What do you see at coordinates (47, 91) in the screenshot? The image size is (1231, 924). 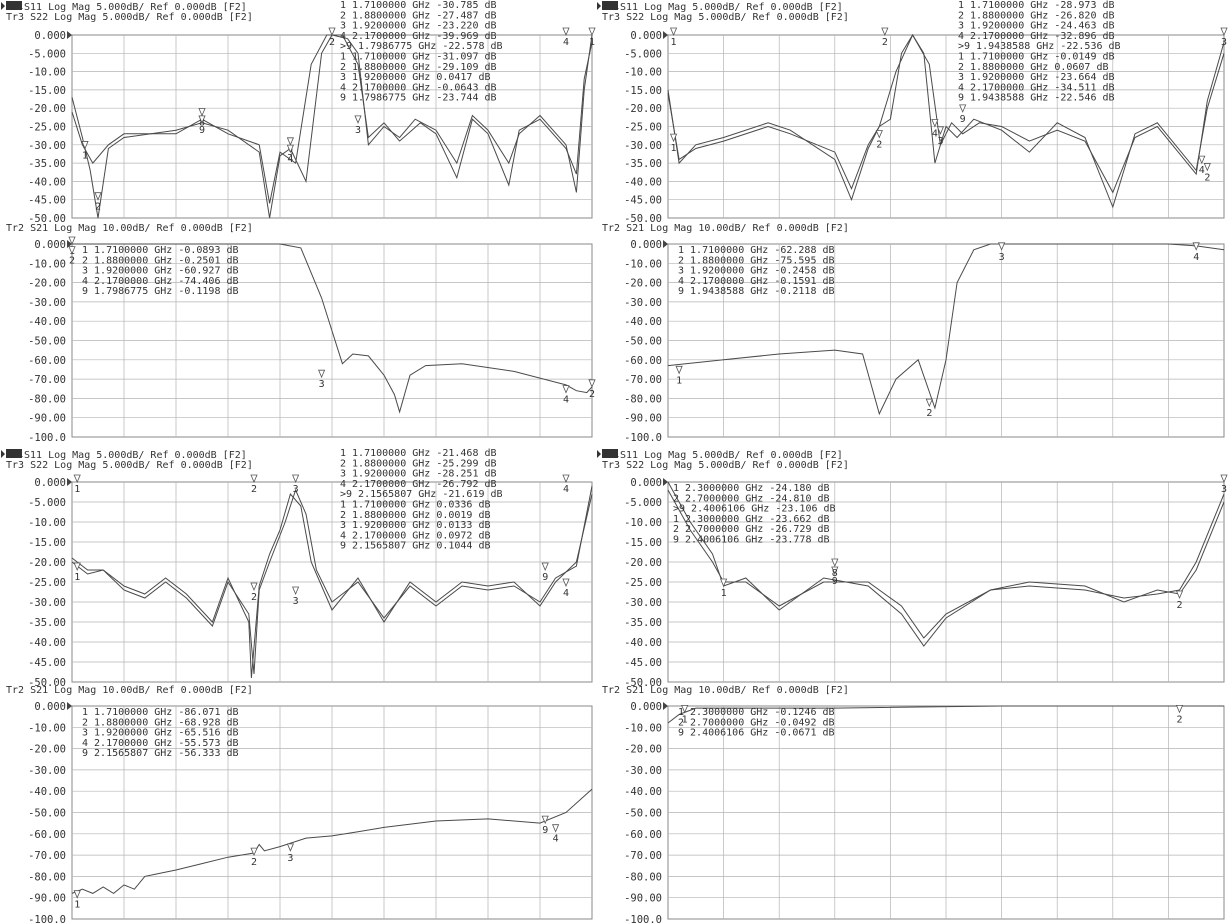 I see `y-tick-label: -15.00` at bounding box center [47, 91].